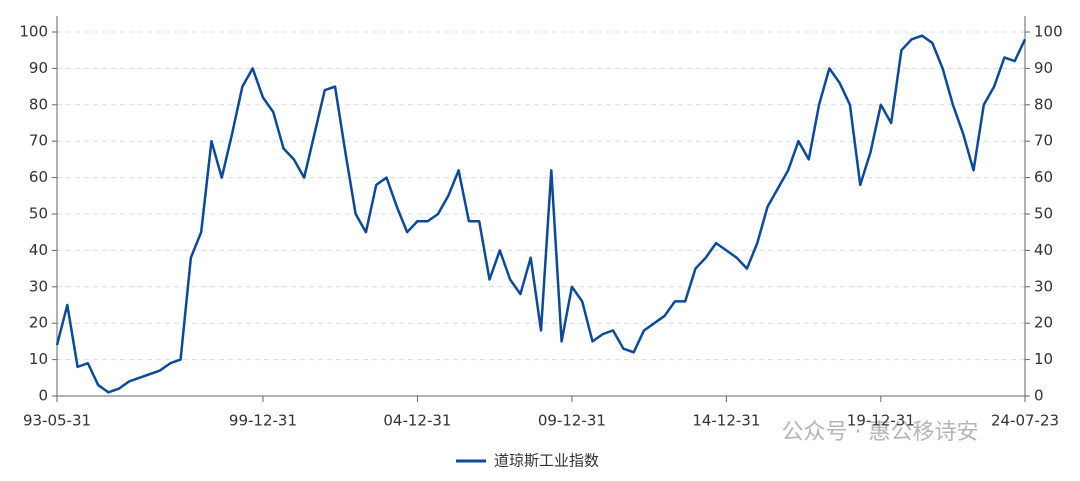  I want to click on y2-tick-label: 30, so click(1043, 286).